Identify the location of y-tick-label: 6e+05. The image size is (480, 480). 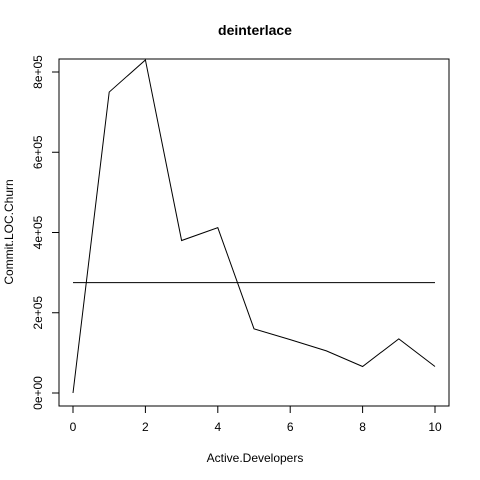
(38, 152).